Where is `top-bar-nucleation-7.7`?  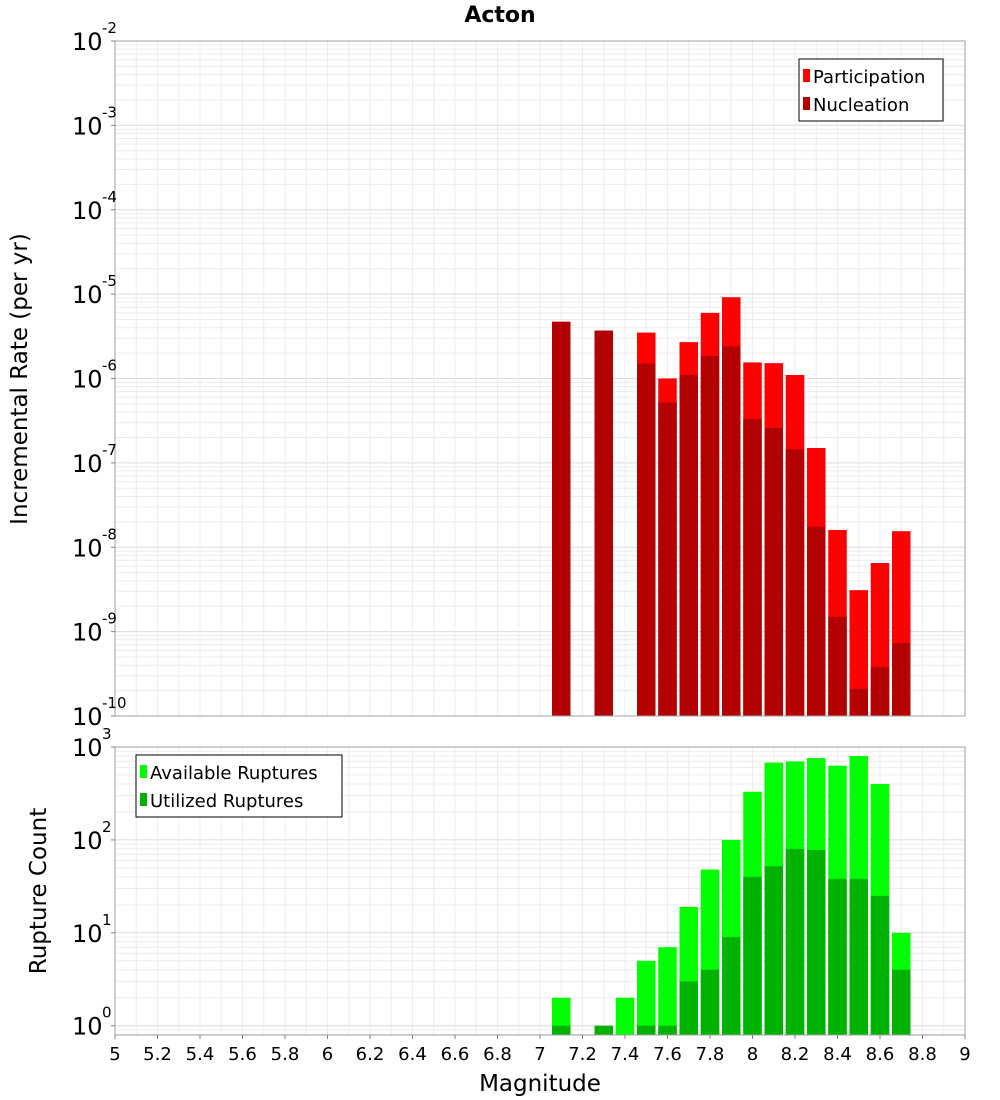 top-bar-nucleation-7.7 is located at coordinates (688, 545).